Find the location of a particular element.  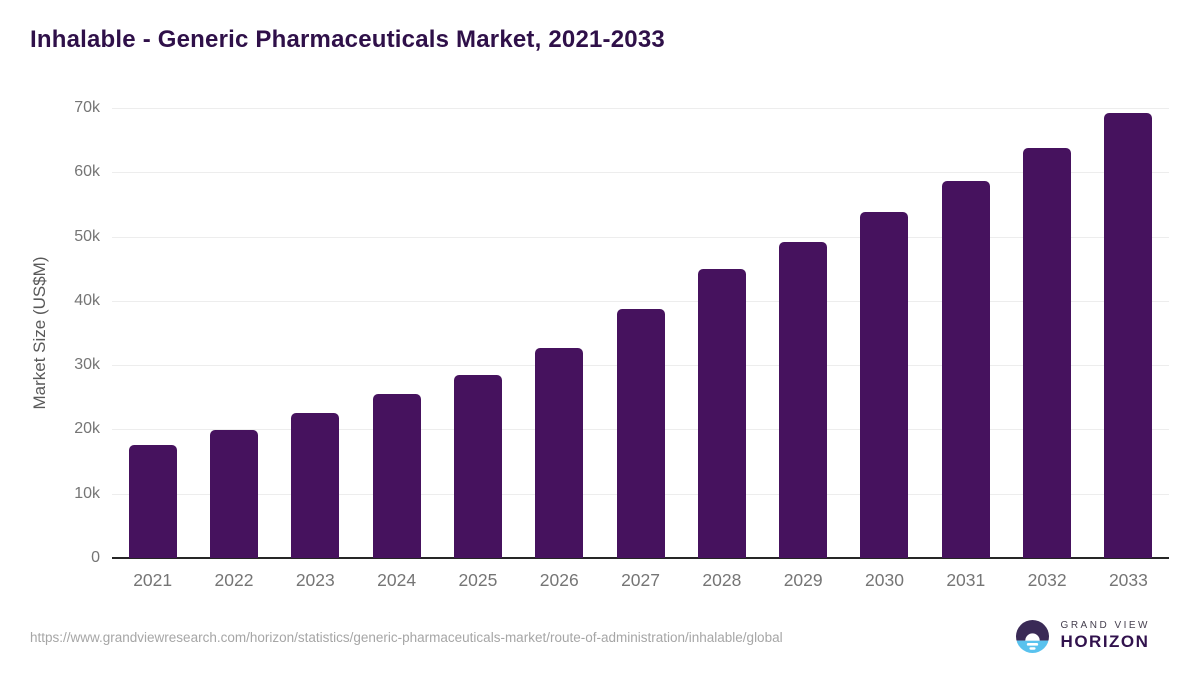

bar-2026 is located at coordinates (559, 452).